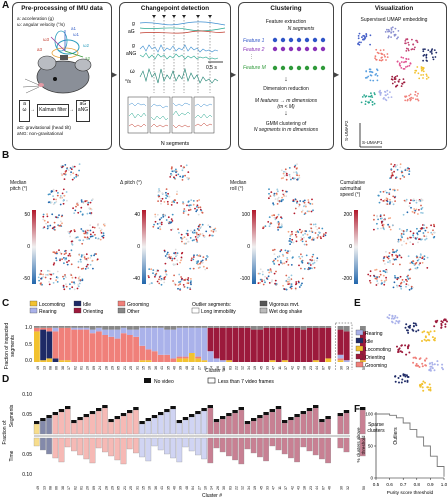 This screenshot has width=448, height=500. I want to click on trace-label: g, so click(133, 24).